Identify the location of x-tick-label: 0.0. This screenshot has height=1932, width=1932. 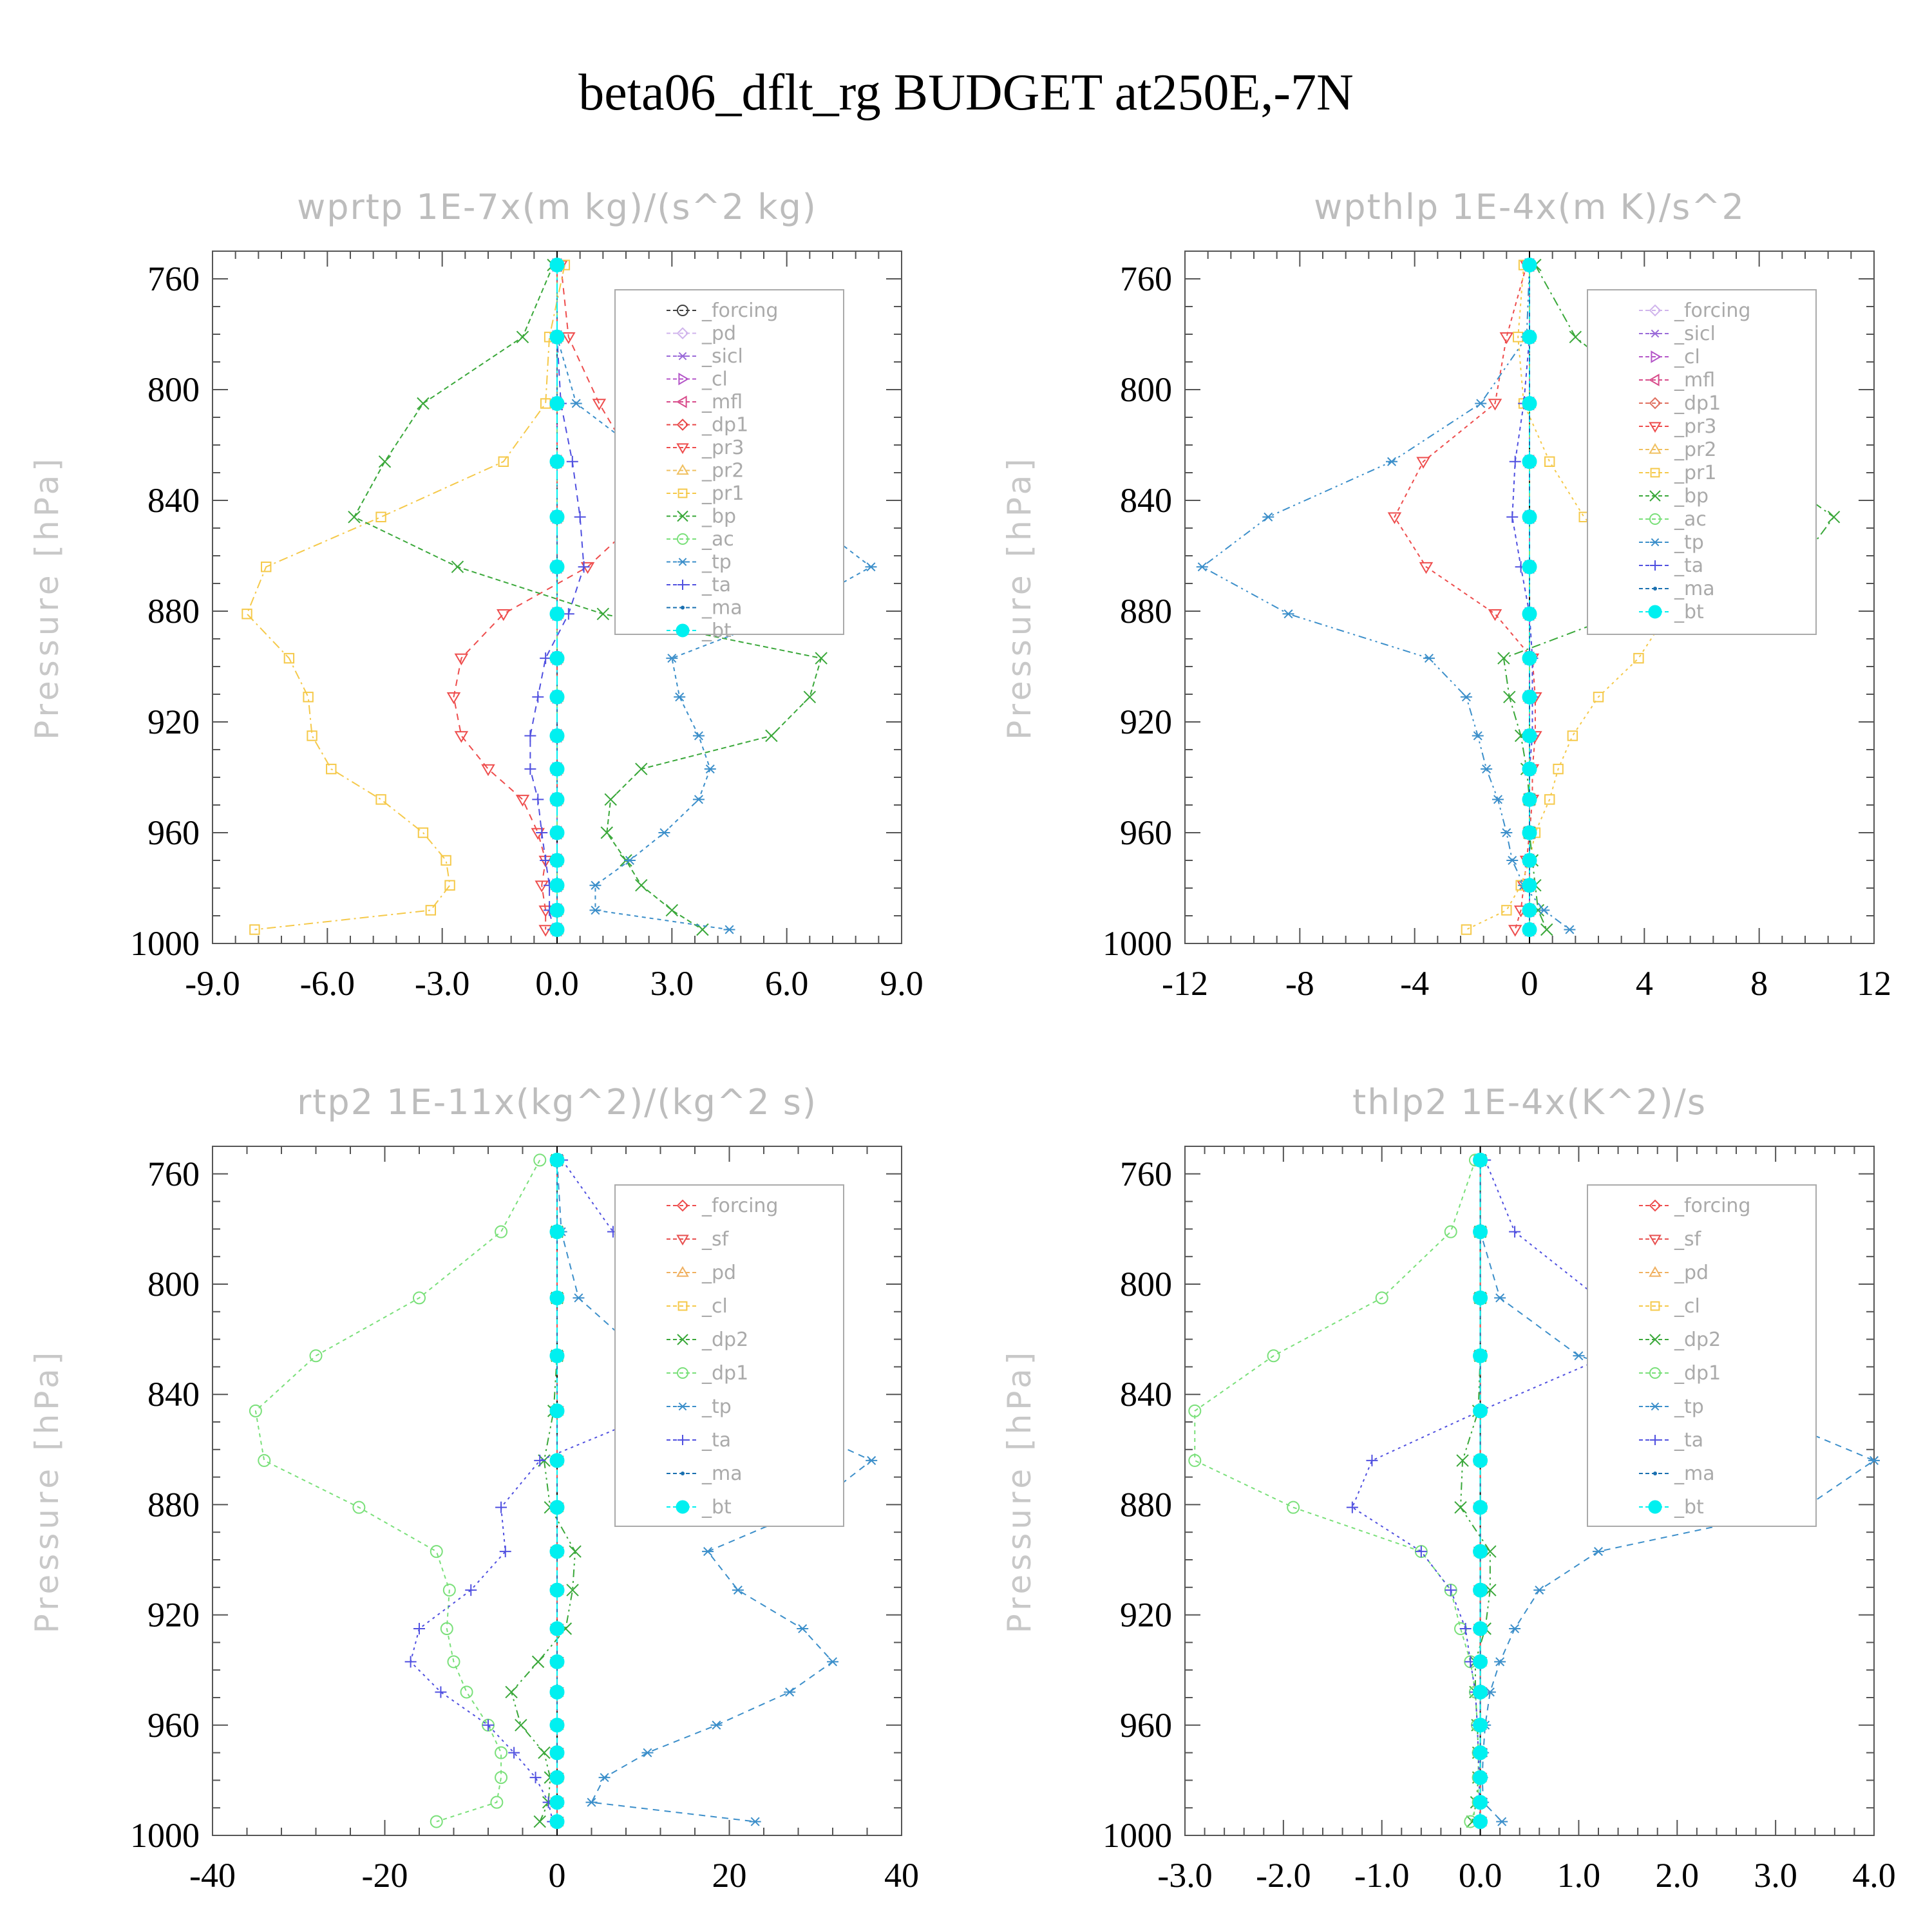
(1481, 1876).